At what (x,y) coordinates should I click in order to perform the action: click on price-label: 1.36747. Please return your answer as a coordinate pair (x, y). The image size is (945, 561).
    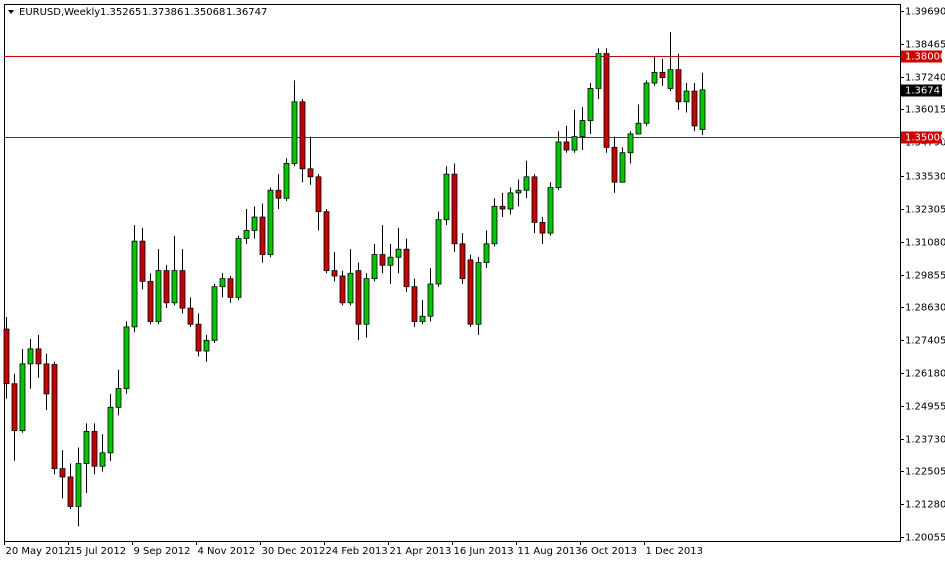
    Looking at the image, I should click on (925, 91).